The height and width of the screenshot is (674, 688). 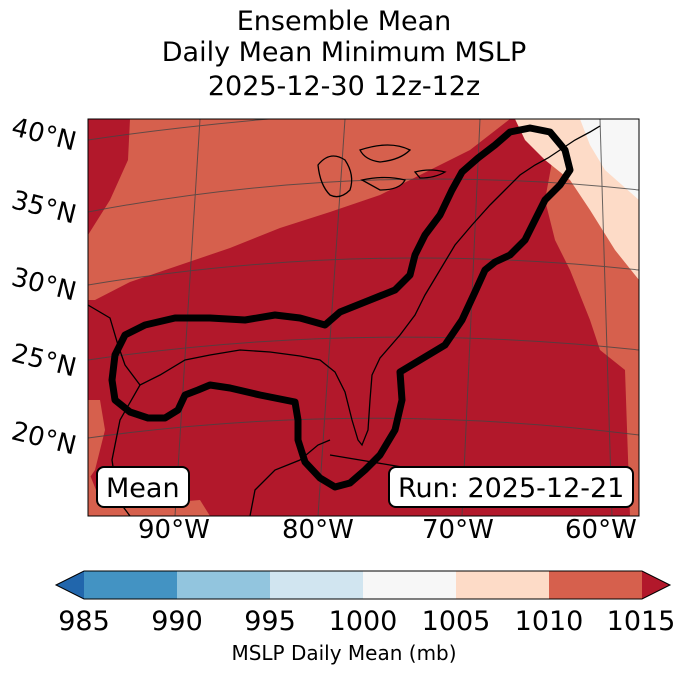 What do you see at coordinates (143, 487) in the screenshot?
I see `mean-label-box: Mean` at bounding box center [143, 487].